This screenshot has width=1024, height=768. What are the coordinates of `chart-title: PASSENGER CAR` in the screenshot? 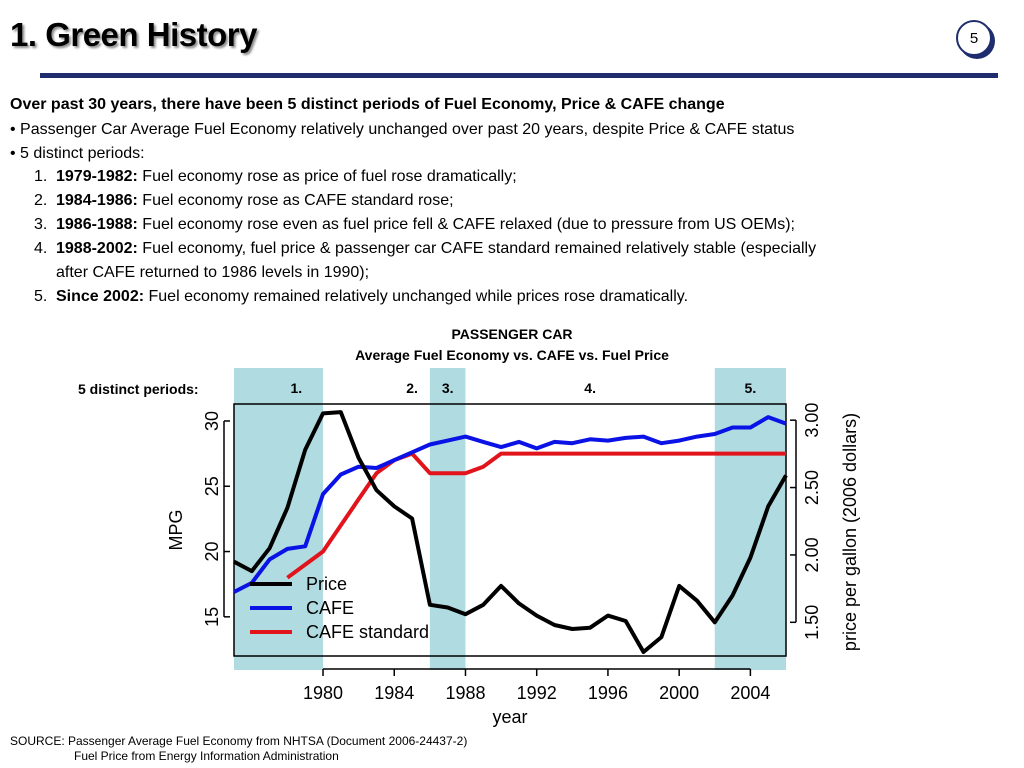 It's located at (512, 334).